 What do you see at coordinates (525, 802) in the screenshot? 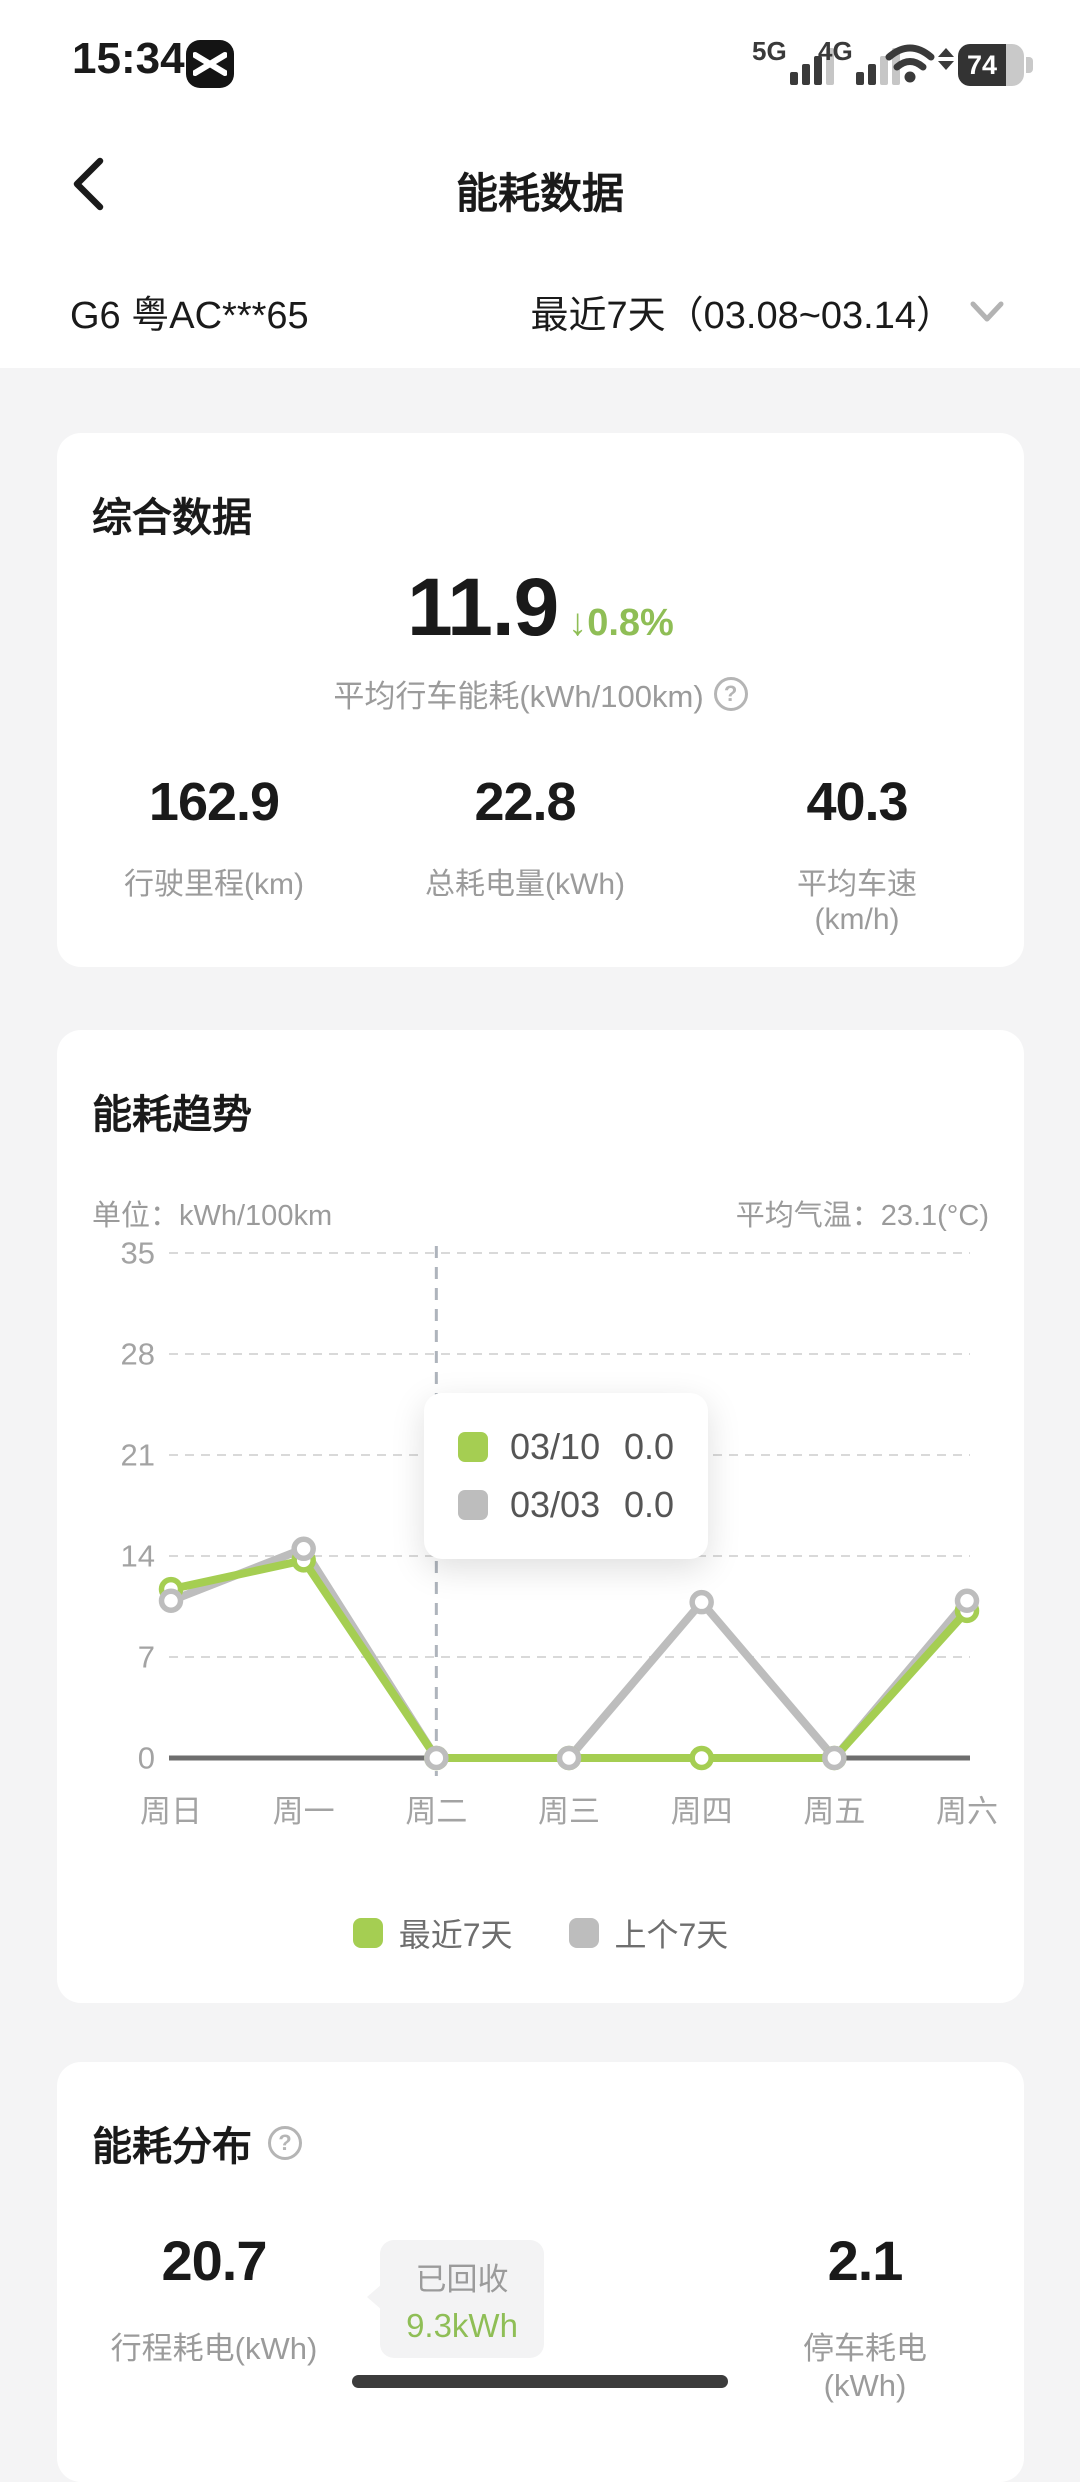
I see `stat-total-energy-value: 22.8` at bounding box center [525, 802].